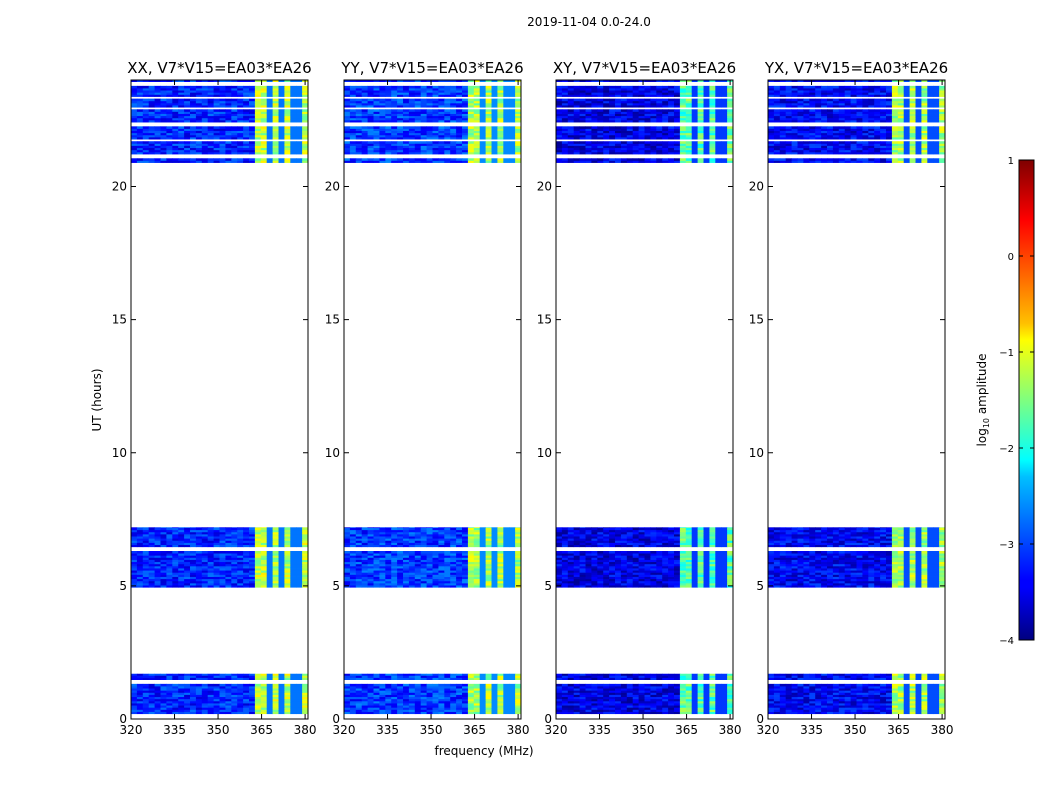  I want to click on x-tick-label: 380, so click(305, 730).